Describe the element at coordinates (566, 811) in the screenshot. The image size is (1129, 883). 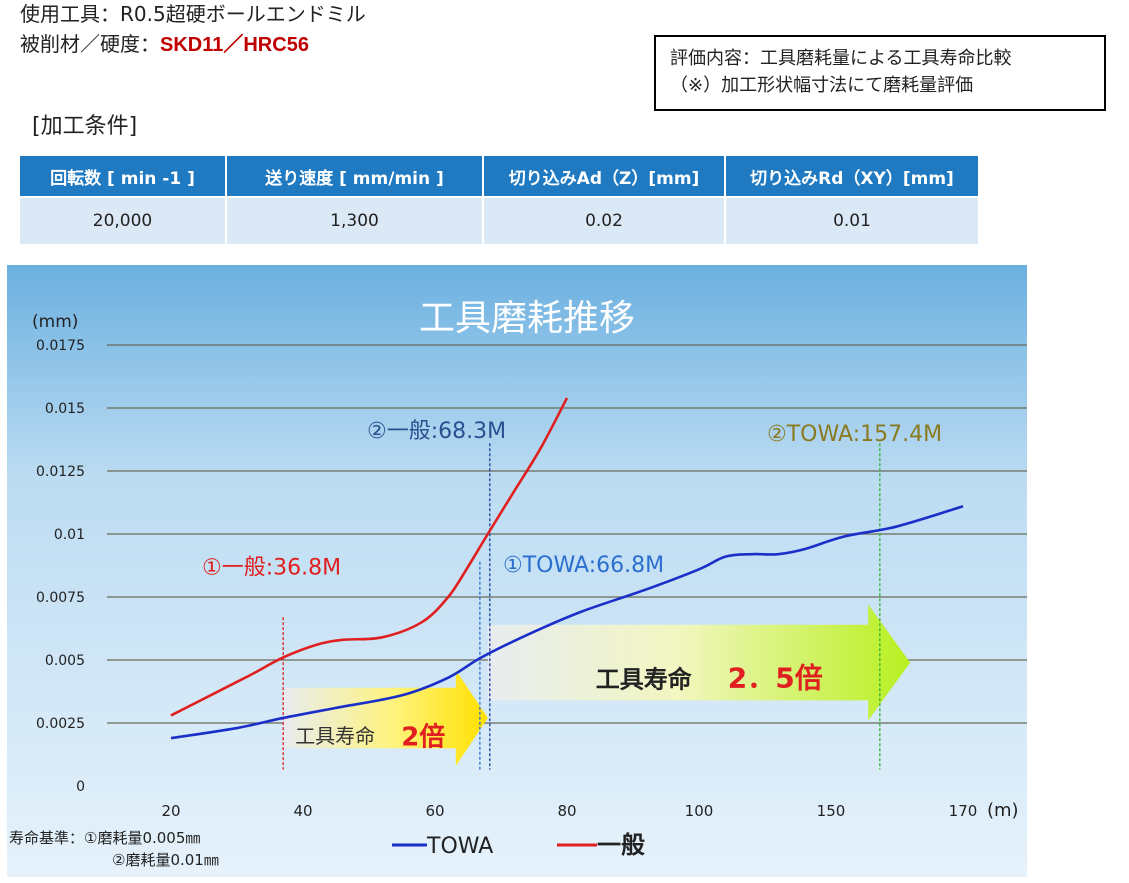
I see `x-tick-label: 80` at that location.